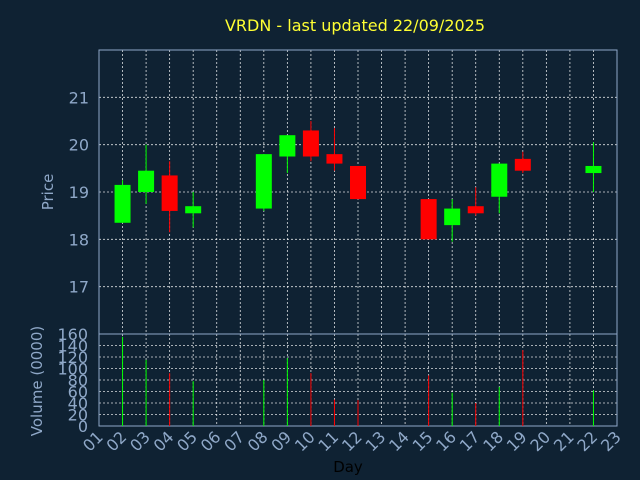 This screenshot has width=640, height=480. Describe the element at coordinates (78, 392) in the screenshot. I see `volume-tick-label: 60` at that location.